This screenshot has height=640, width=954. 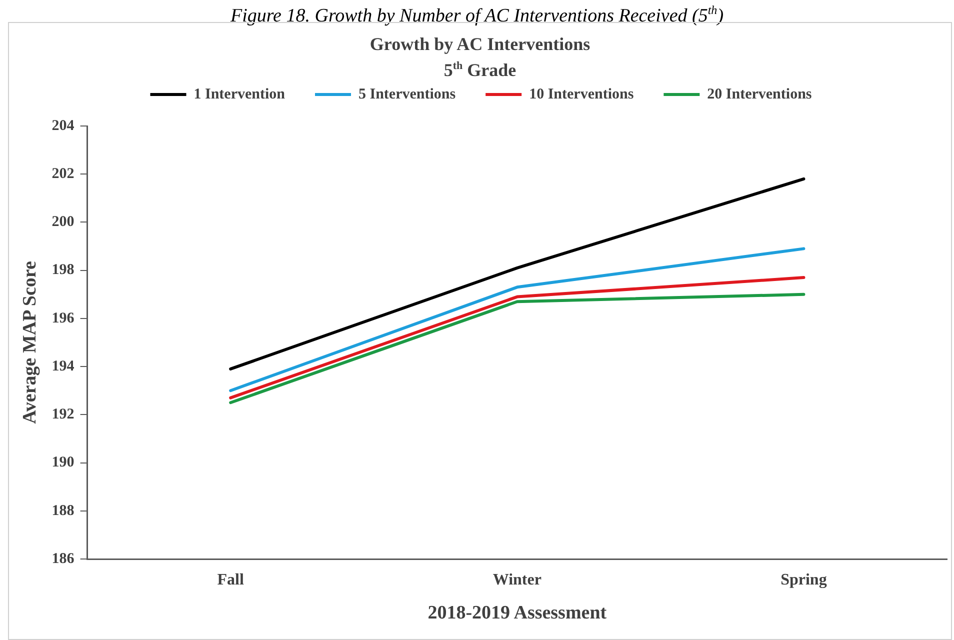 I want to click on legend-label: 20 Interventions, so click(x=759, y=94).